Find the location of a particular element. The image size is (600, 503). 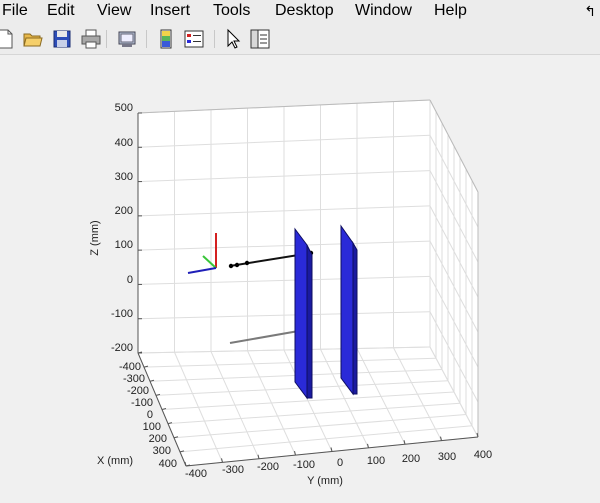

y-tick: -100 is located at coordinates (304, 465).